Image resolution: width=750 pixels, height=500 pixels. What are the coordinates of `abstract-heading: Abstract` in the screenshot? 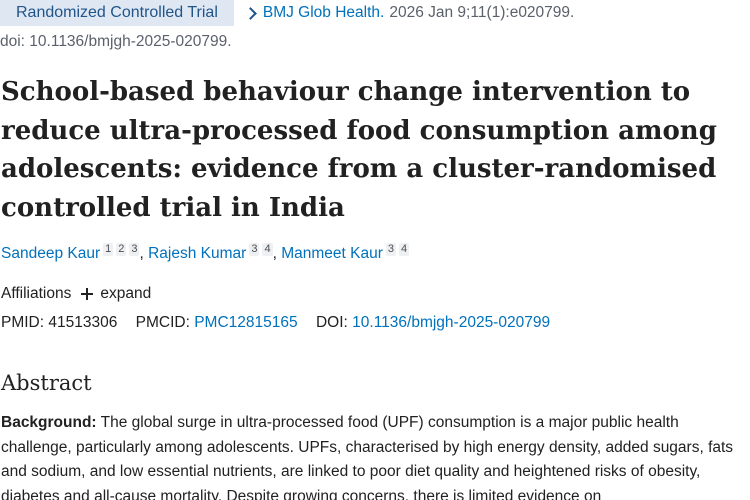 It's located at (46, 383).